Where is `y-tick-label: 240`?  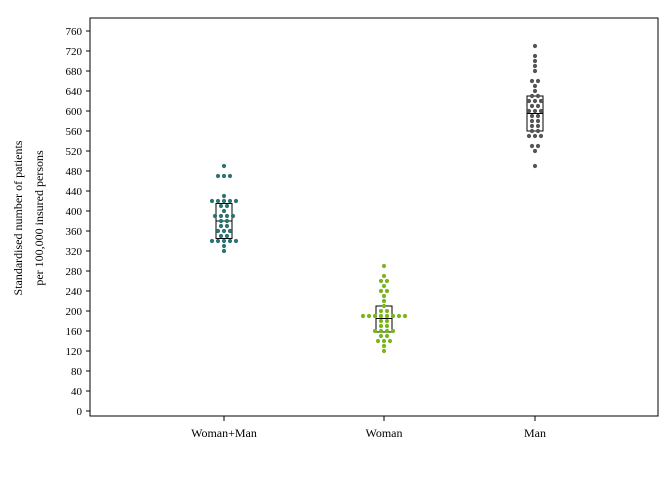 y-tick-label: 240 is located at coordinates (74, 292).